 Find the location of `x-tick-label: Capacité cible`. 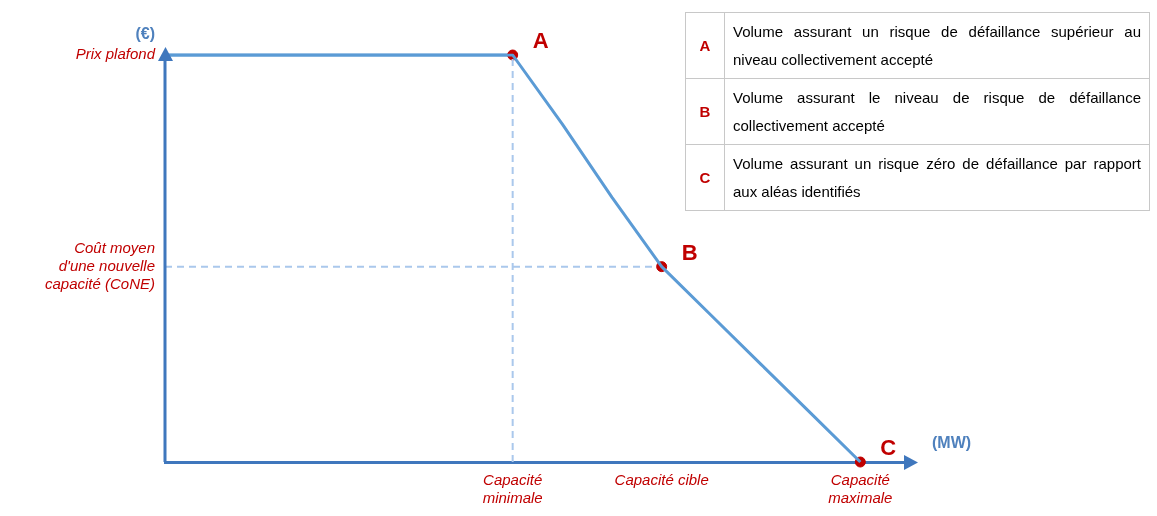

x-tick-label: Capacité cible is located at coordinates (661, 480).